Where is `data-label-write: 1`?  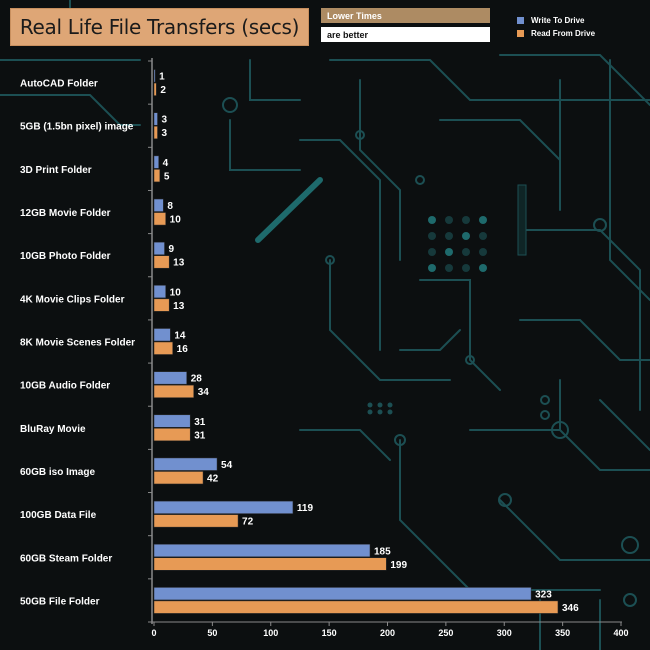
data-label-write: 1 is located at coordinates (162, 77).